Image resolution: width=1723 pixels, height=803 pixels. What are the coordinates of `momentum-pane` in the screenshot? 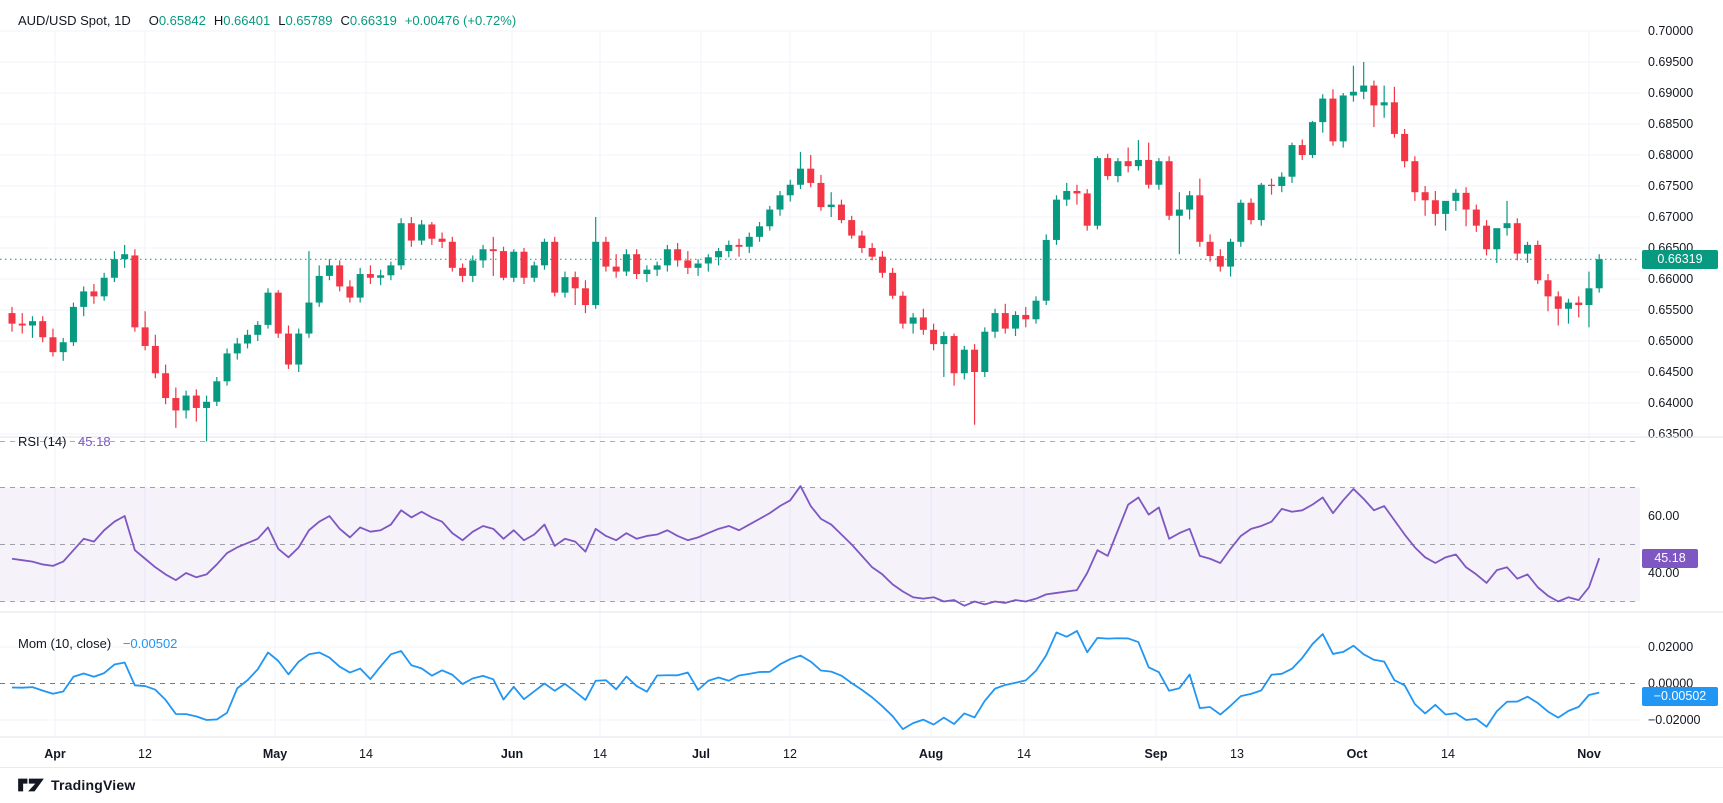 It's located at (820, 674).